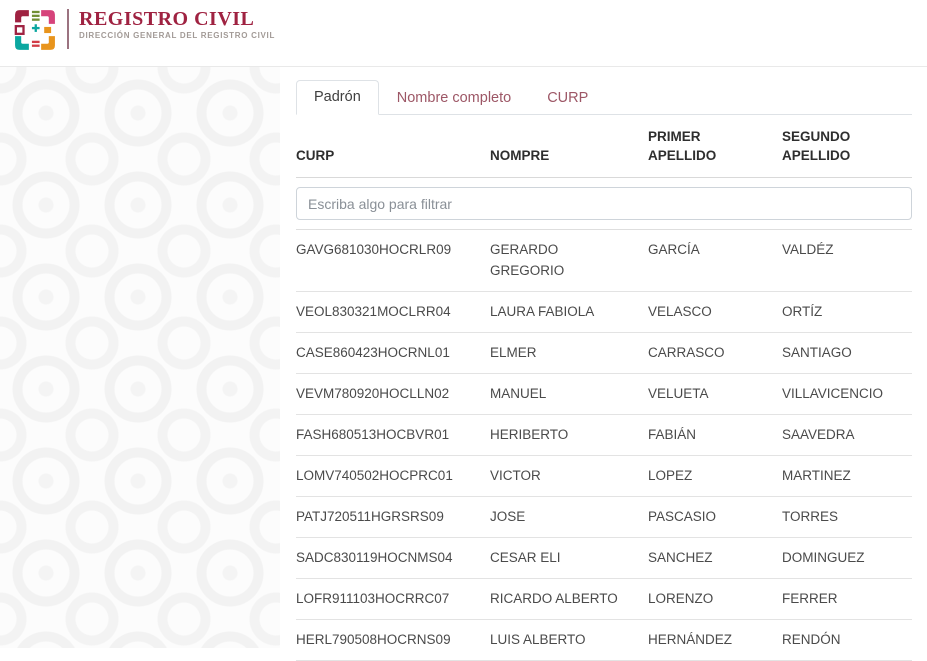 The image size is (927, 661). I want to click on table-cell: ELMER, so click(513, 352).